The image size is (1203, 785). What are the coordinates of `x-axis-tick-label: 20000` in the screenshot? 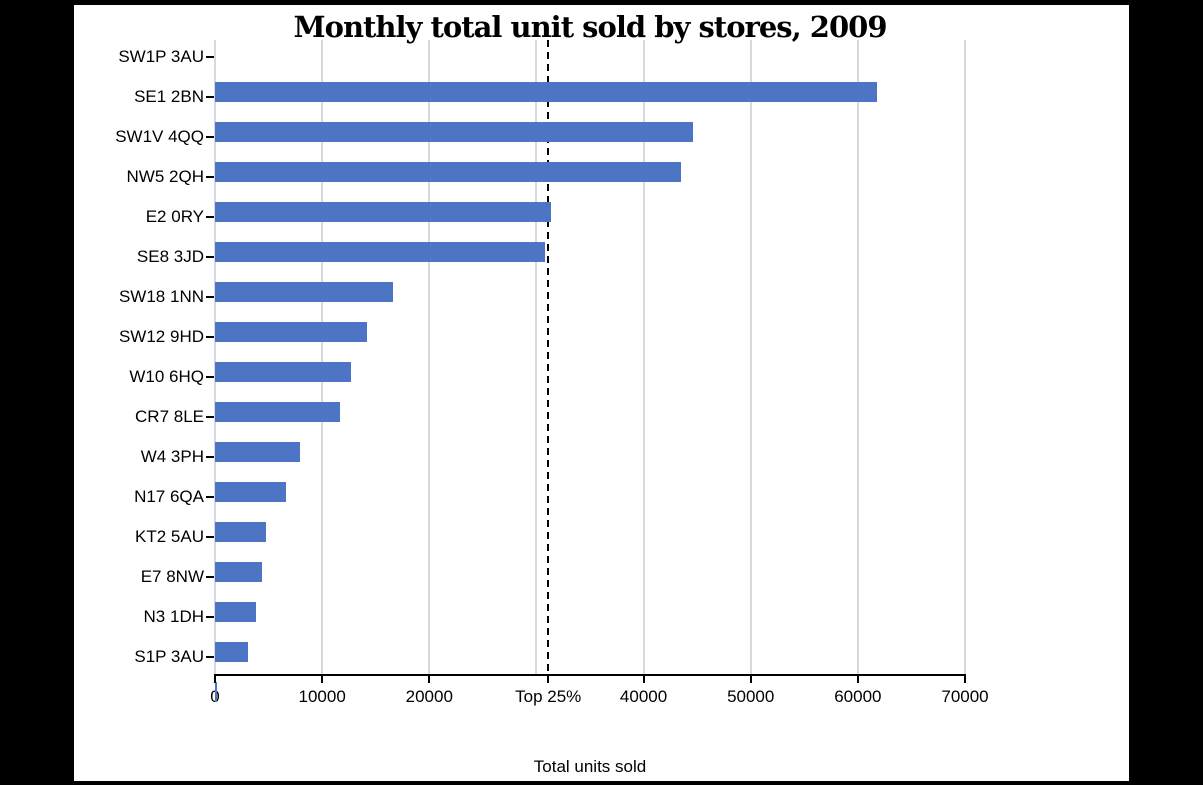 It's located at (429, 696).